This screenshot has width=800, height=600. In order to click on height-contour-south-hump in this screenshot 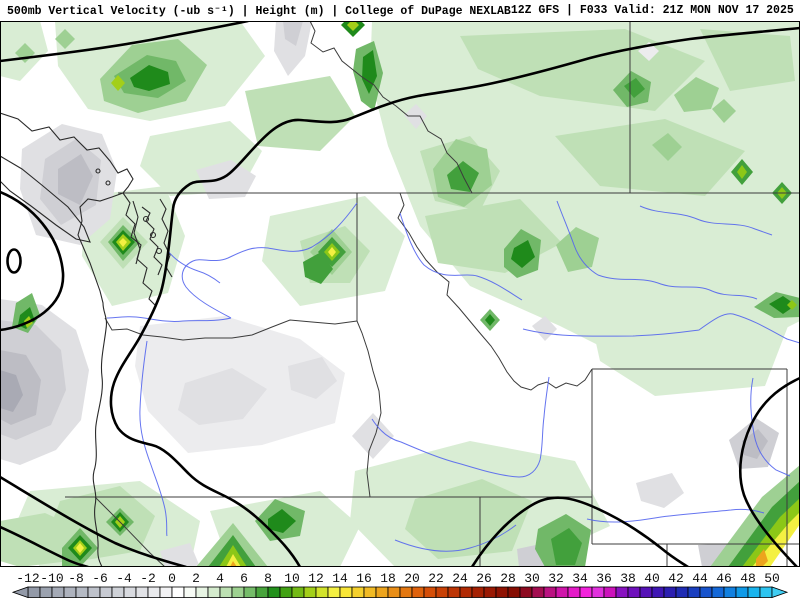, I will do `click(580, 531)`.